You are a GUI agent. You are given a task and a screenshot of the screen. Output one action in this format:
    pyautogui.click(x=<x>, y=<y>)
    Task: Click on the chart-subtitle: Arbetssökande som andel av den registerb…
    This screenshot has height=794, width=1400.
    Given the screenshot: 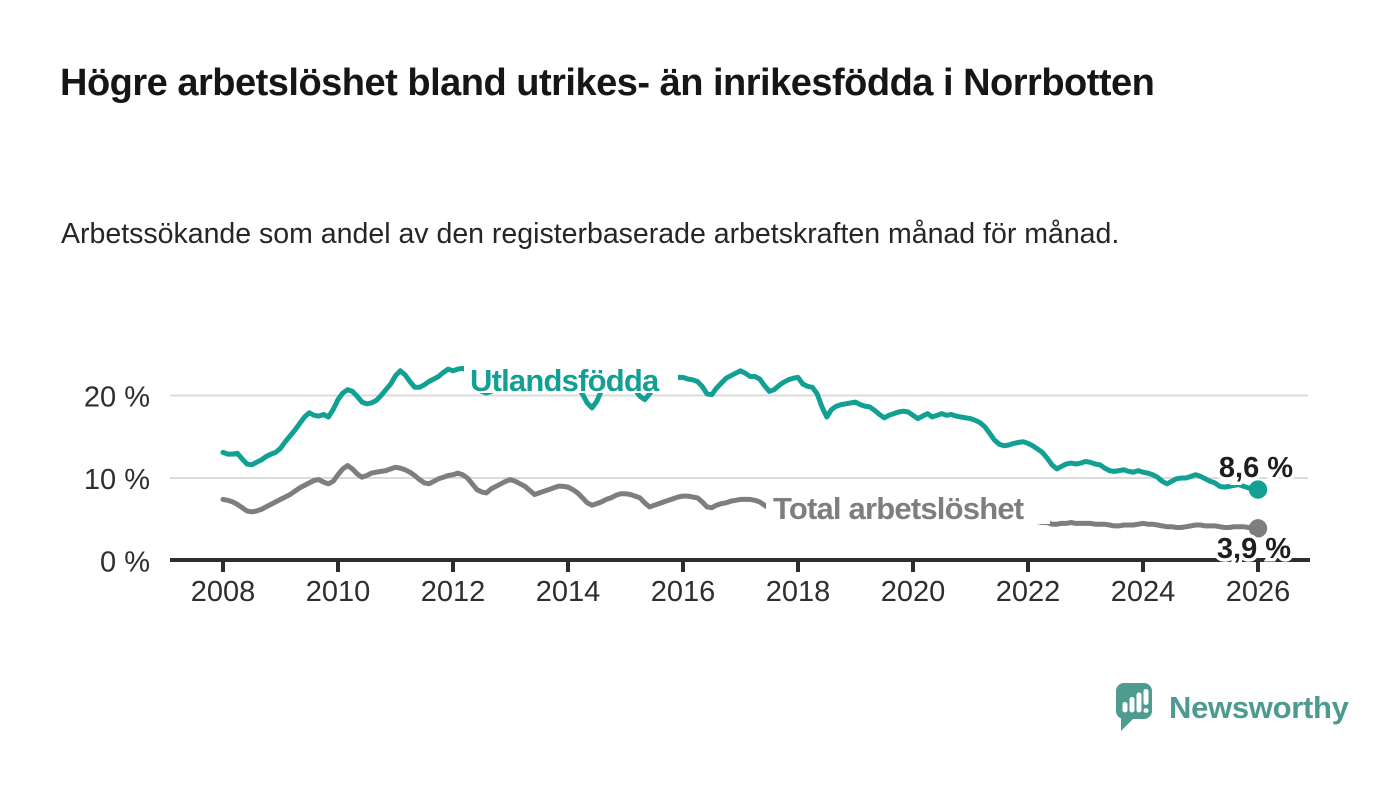 What is the action you would take?
    pyautogui.click(x=590, y=234)
    